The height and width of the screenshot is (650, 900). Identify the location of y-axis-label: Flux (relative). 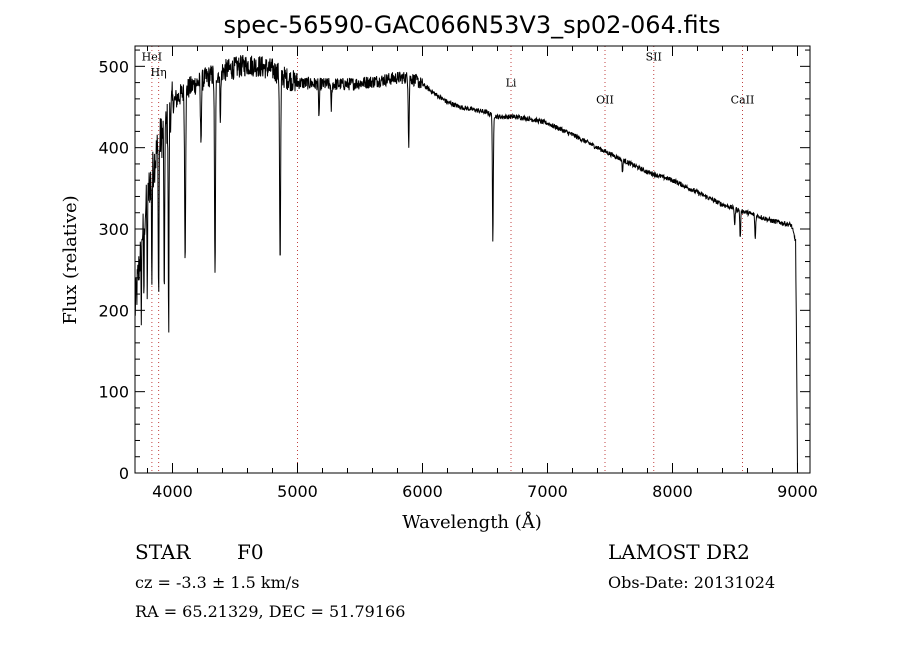
(70, 259).